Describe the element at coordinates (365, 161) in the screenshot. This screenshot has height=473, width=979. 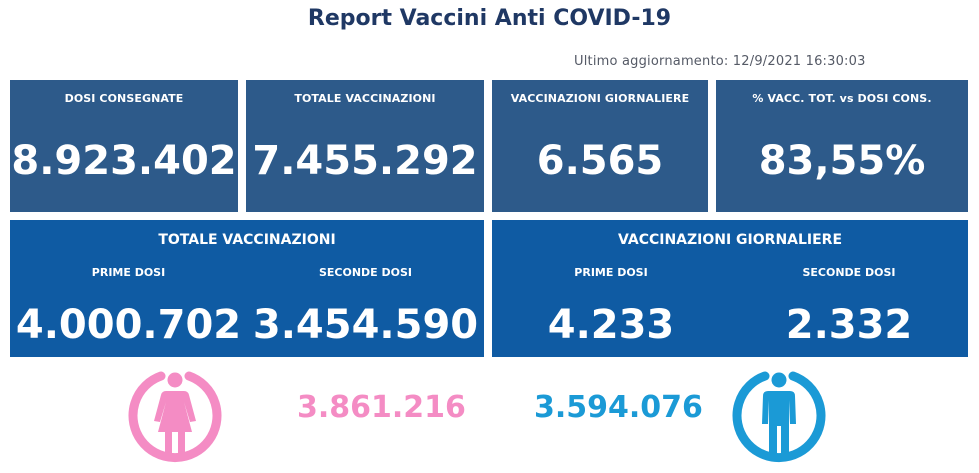
I see `card-value: 7.455.292` at that location.